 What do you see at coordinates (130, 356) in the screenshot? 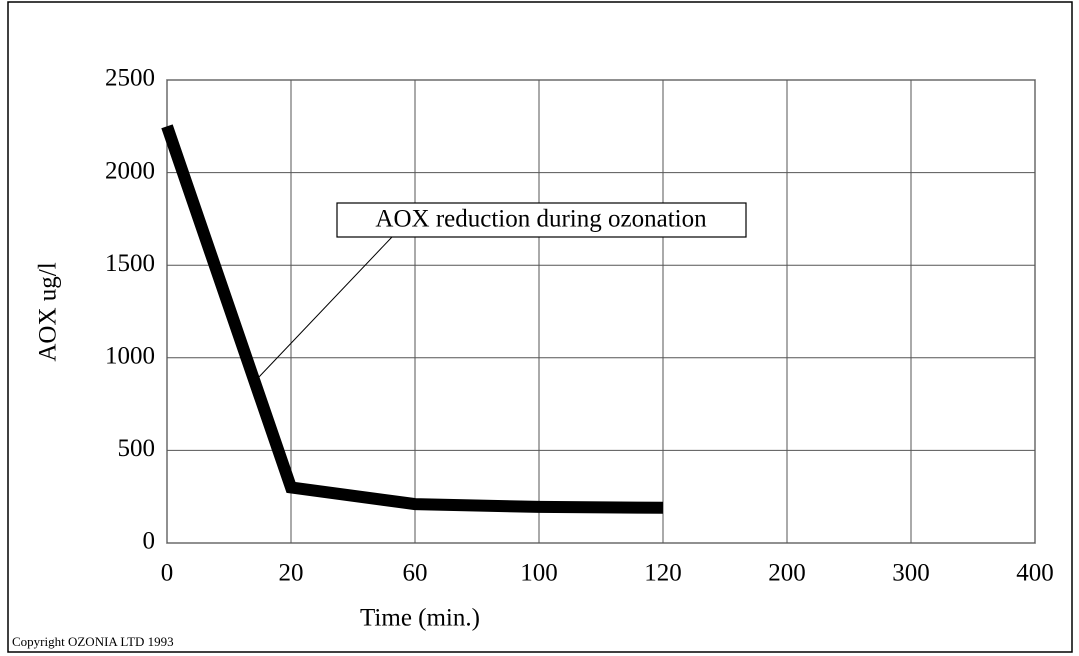
I see `y-tick-label: 1000` at bounding box center [130, 356].